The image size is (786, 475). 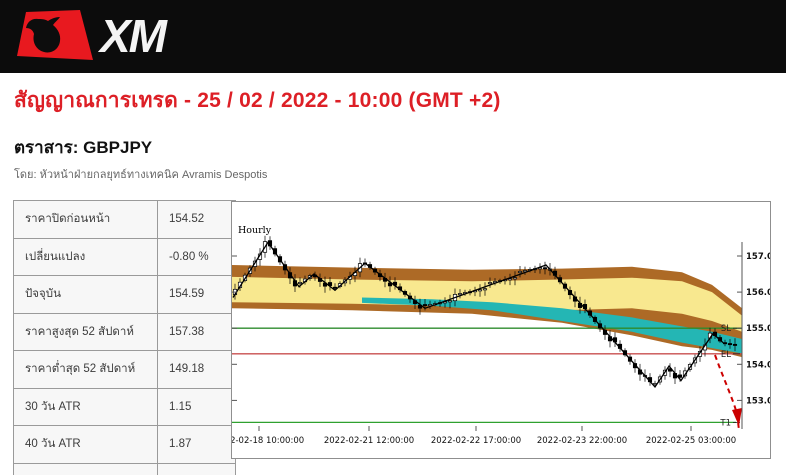 I want to click on table-row: ปัจจุบัน 154.59, so click(x=124, y=294).